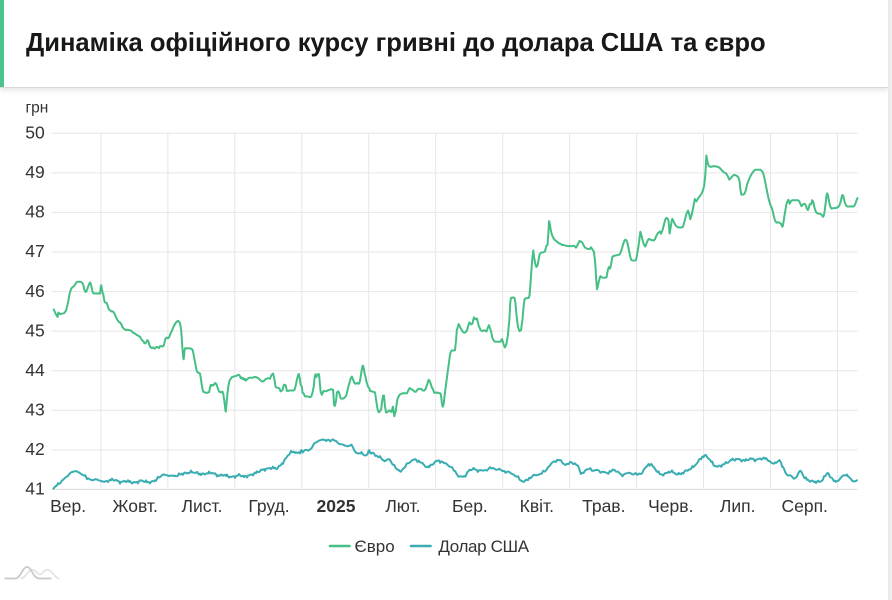  What do you see at coordinates (483, 546) in the screenshot?
I see `svg-text: Долар США` at bounding box center [483, 546].